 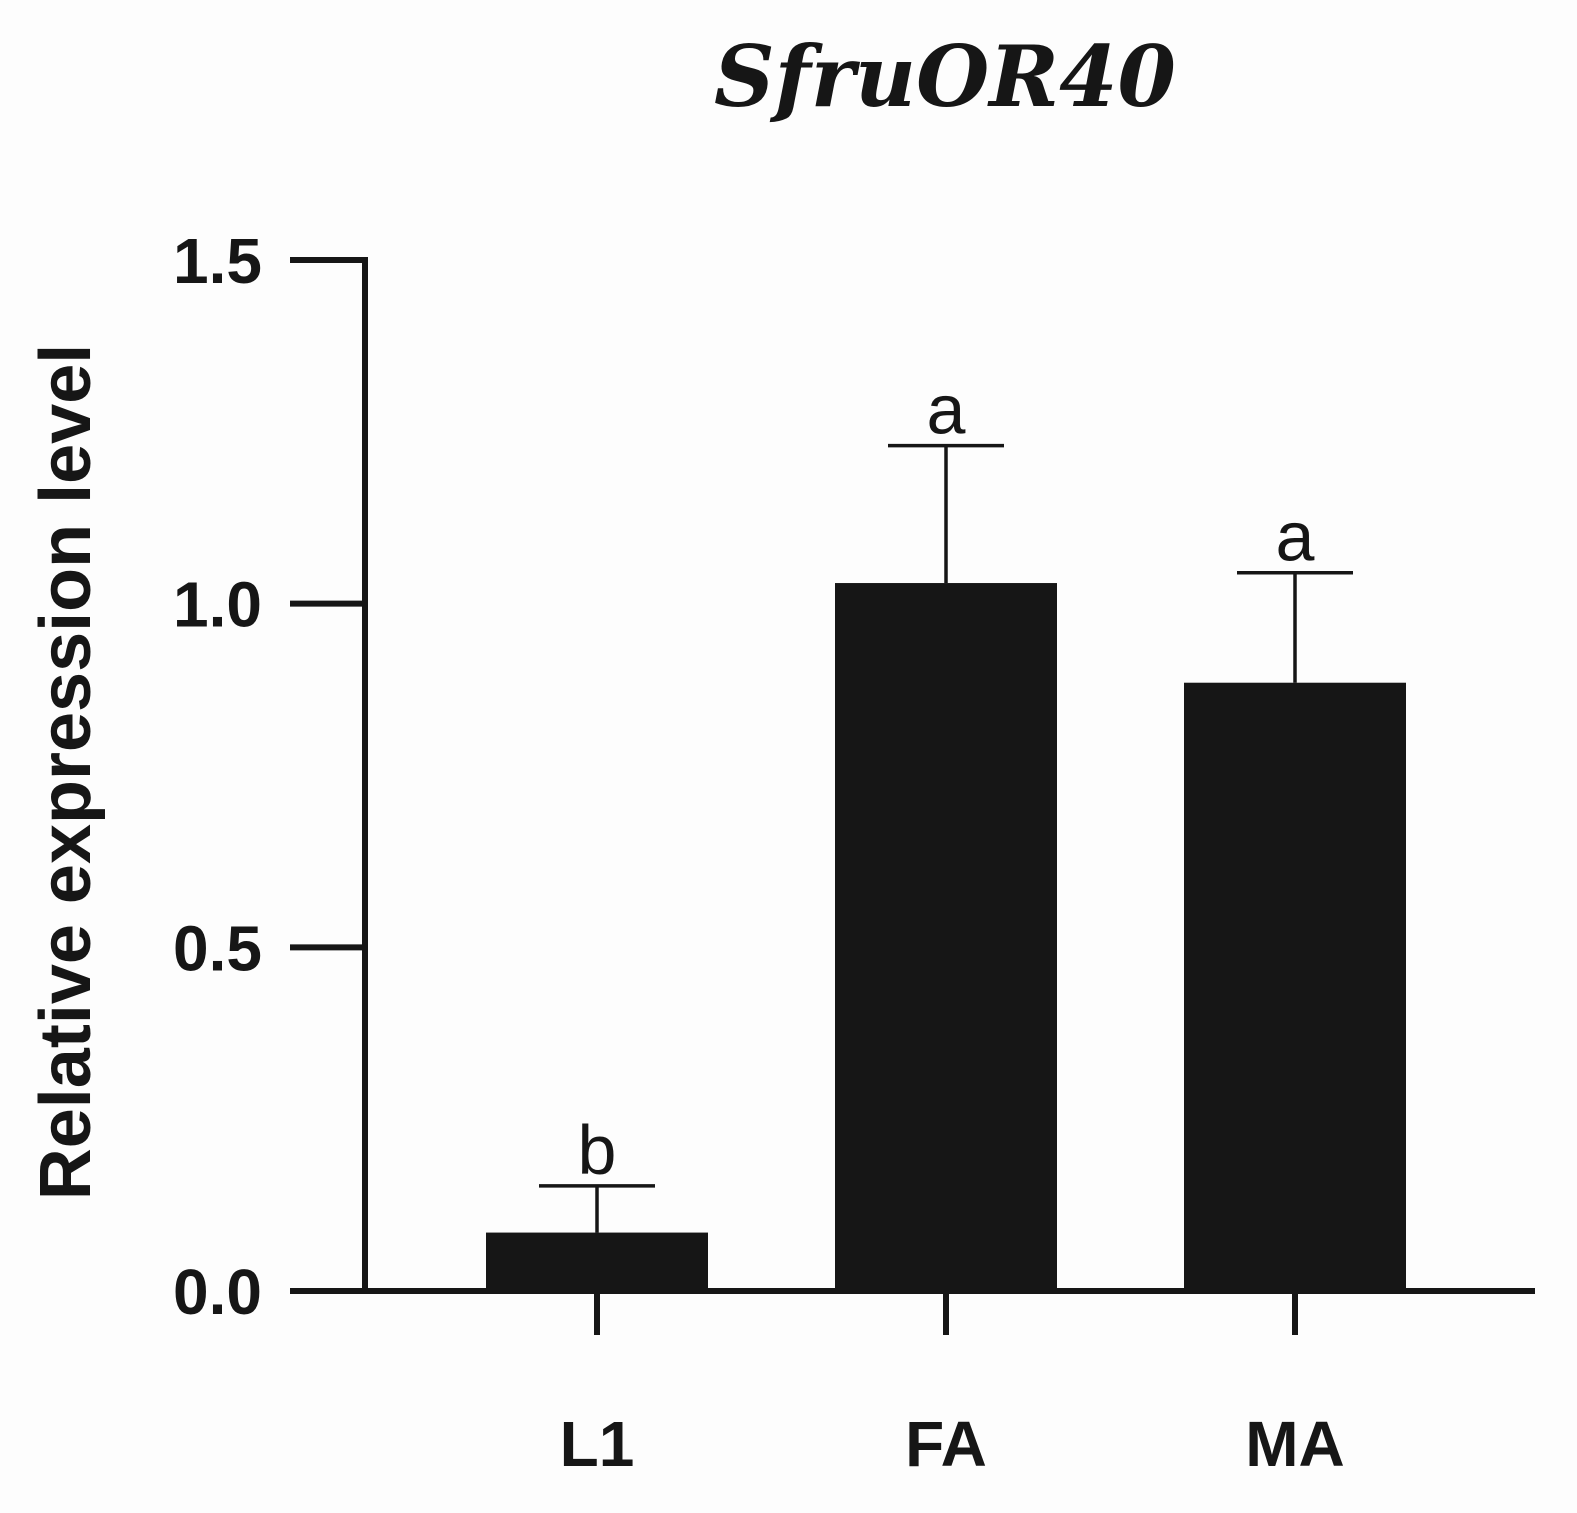 What do you see at coordinates (945, 76) in the screenshot?
I see `chart-title: SfruOR40` at bounding box center [945, 76].